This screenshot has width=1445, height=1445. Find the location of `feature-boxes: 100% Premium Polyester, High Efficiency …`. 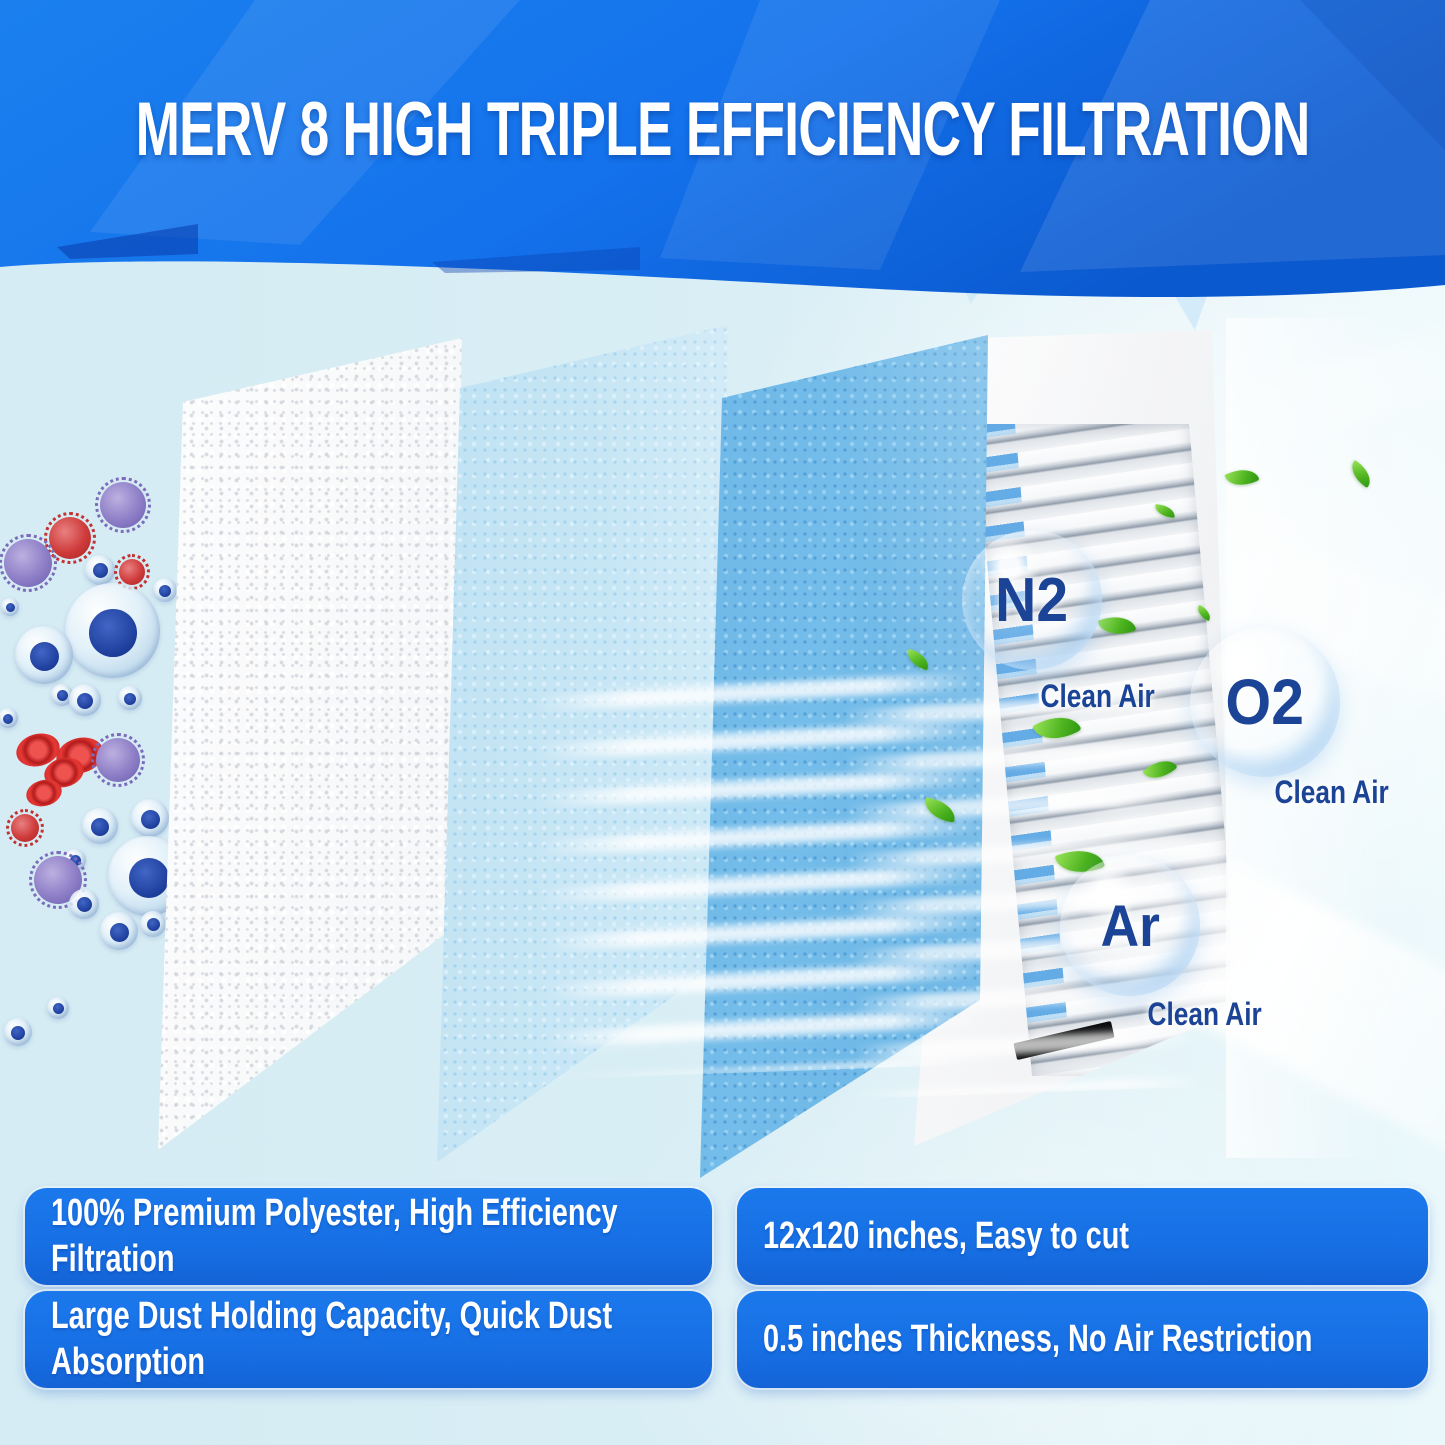

feature-boxes: 100% Premium Polyester, High Efficiency … is located at coordinates (726, 1288).